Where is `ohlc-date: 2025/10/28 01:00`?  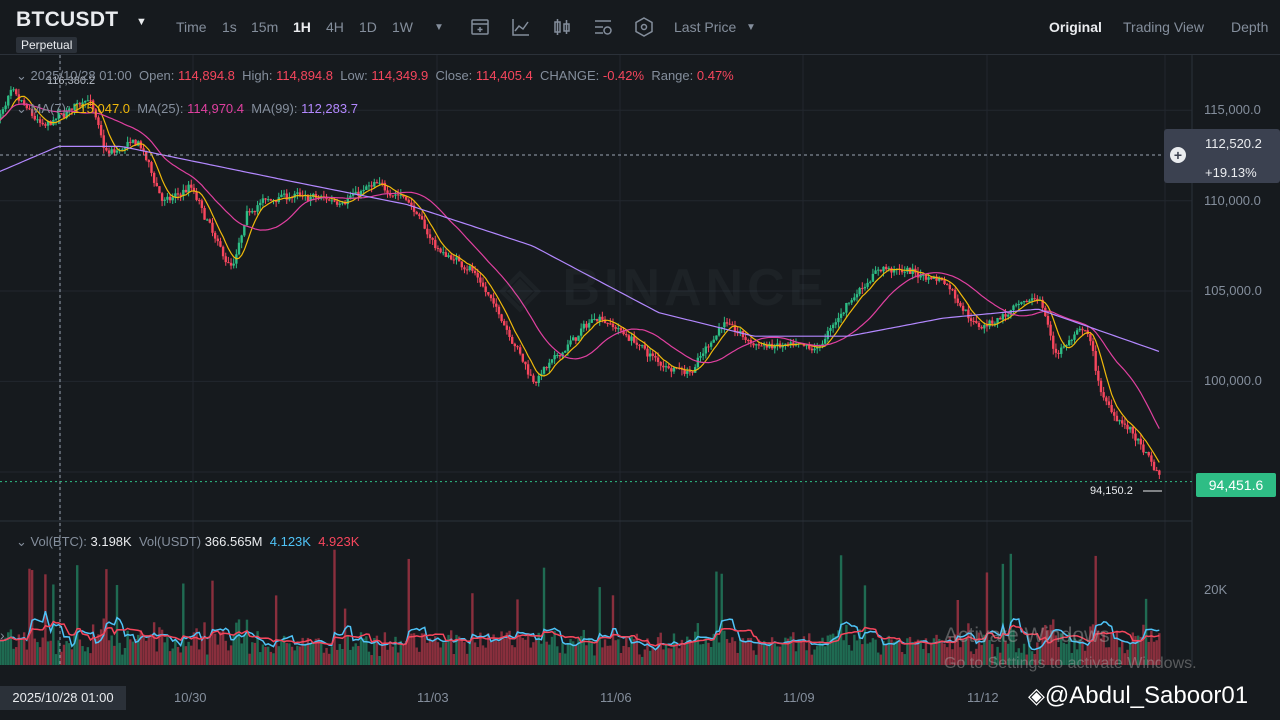 ohlc-date: 2025/10/28 01:00 is located at coordinates (81, 75).